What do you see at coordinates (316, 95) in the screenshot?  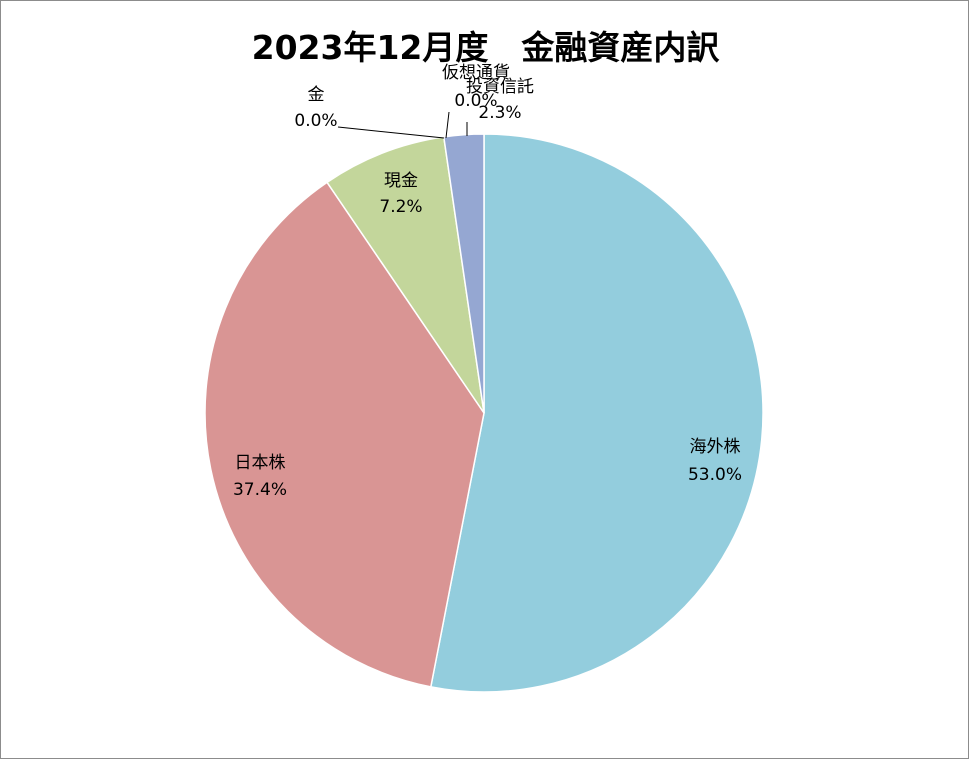 I see `slice-label-3: 金` at bounding box center [316, 95].